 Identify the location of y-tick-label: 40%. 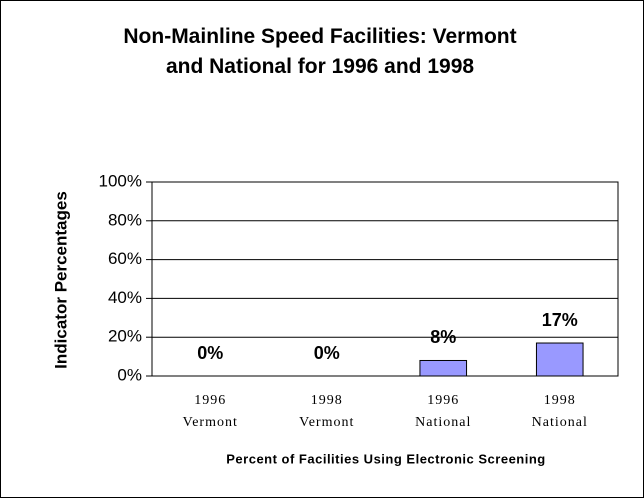
(125, 297).